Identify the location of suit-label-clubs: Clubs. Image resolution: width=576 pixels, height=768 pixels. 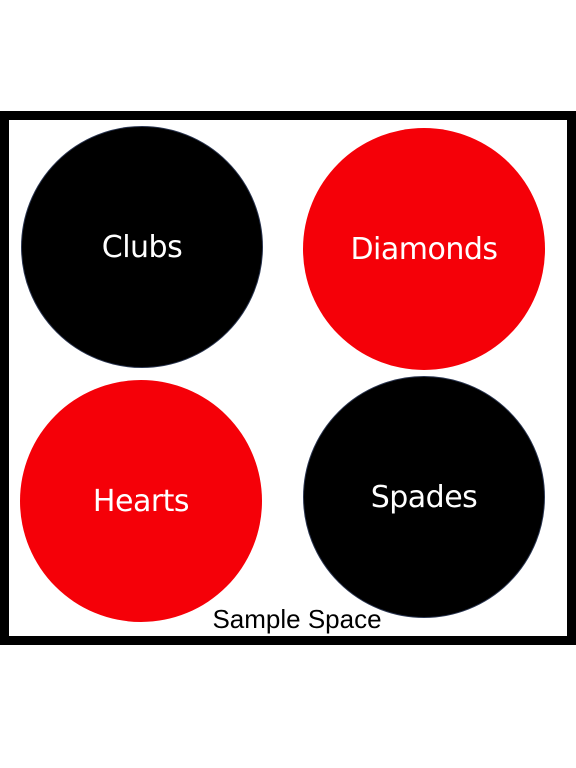
(142, 247).